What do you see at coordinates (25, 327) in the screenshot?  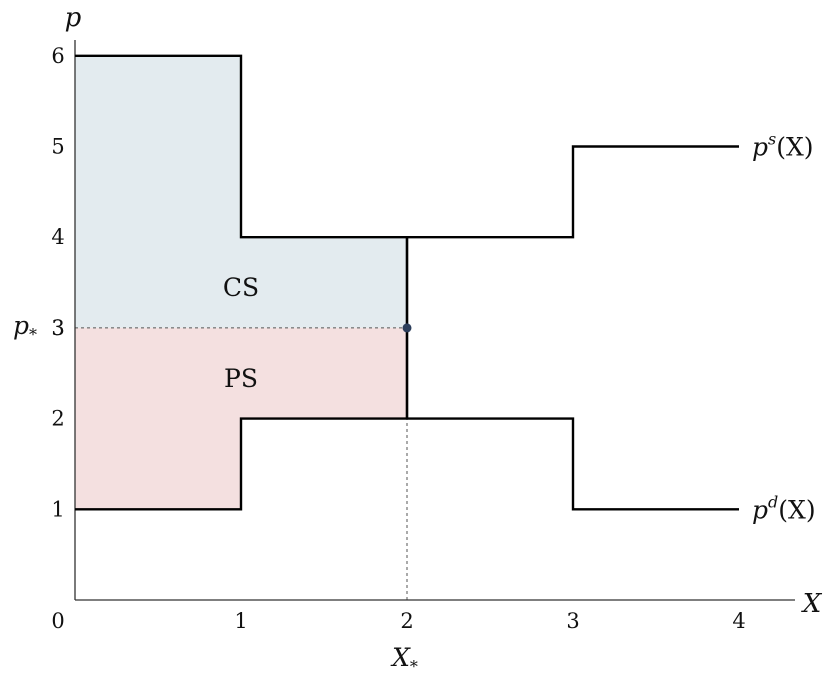 I see `equilibrium-price-label: p*` at bounding box center [25, 327].